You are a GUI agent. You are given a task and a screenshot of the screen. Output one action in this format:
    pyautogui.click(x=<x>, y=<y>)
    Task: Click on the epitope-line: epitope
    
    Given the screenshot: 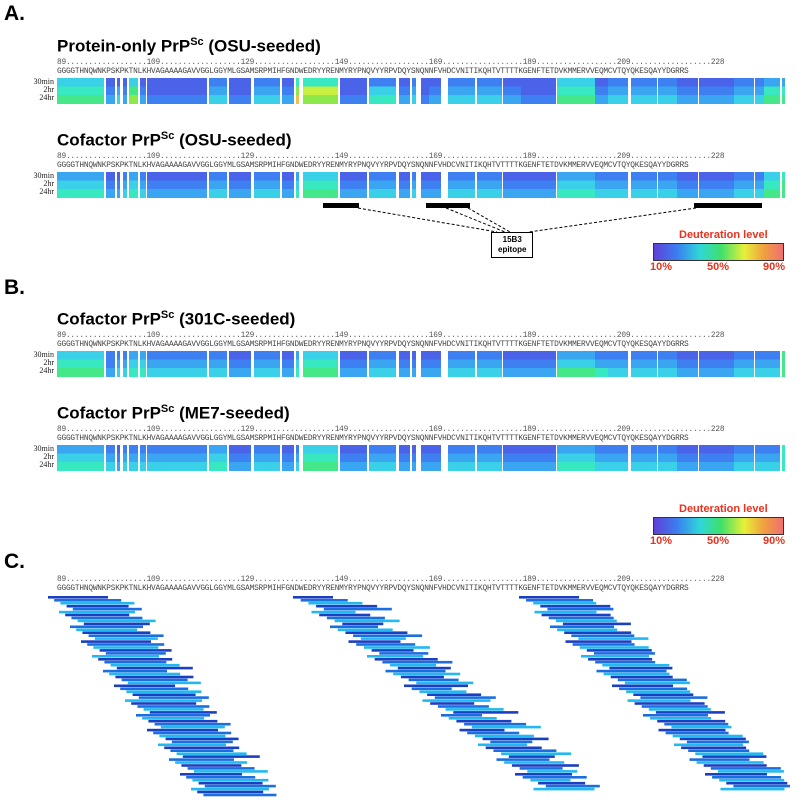 What is the action you would take?
    pyautogui.click(x=512, y=249)
    